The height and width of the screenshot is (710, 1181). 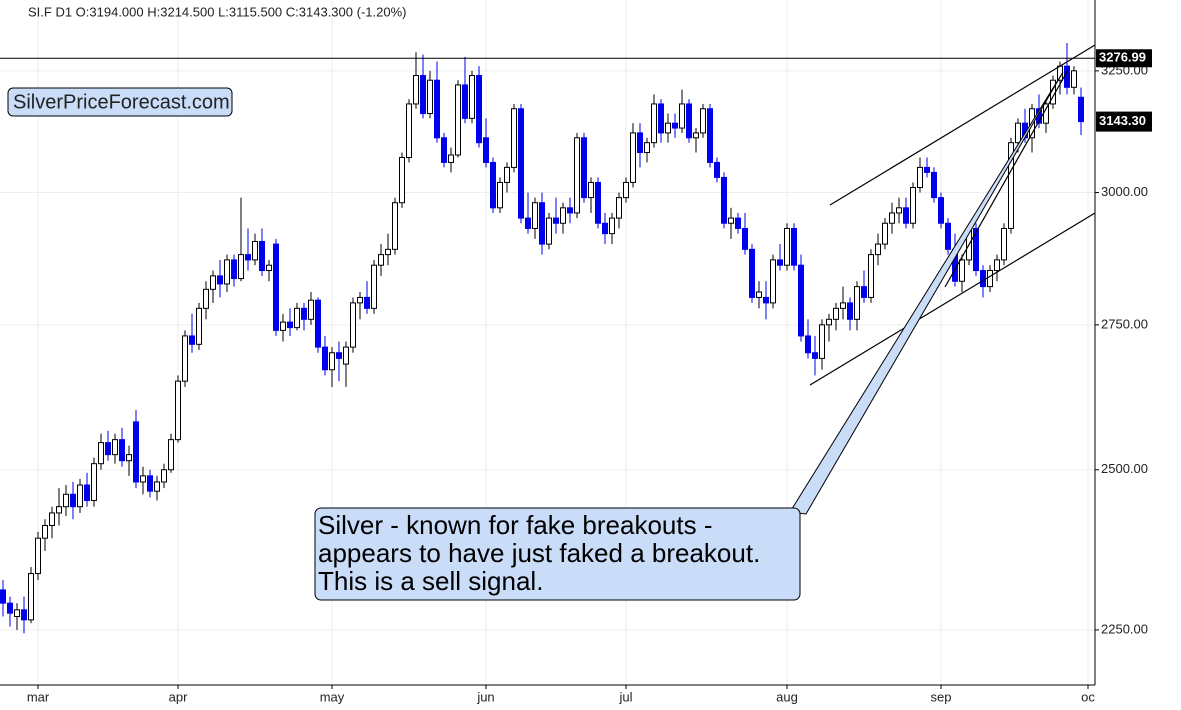 I want to click on x-tick-label: mar, so click(x=38, y=696).